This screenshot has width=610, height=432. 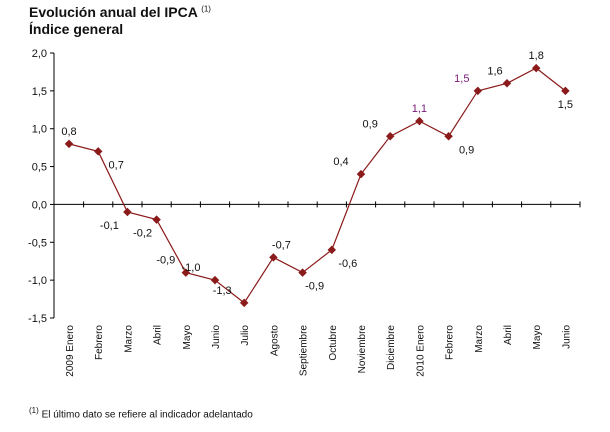 I want to click on y-tick-label: 0,5, so click(x=39, y=168).